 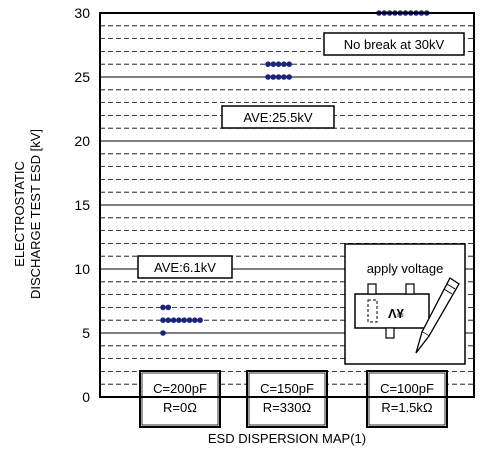 What do you see at coordinates (19, 214) in the screenshot?
I see `y-axis-label-line-1: ELECTROSTATIC` at bounding box center [19, 214].